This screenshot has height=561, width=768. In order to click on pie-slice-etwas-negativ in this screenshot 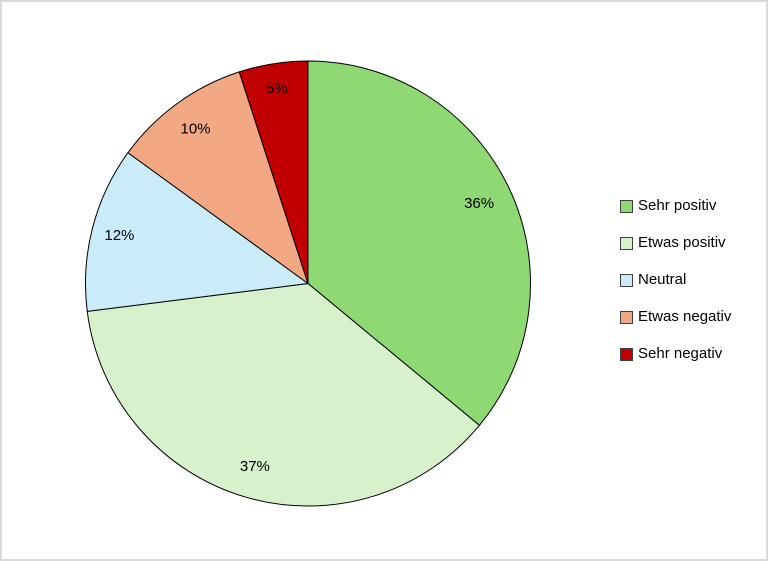, I will do `click(218, 177)`.